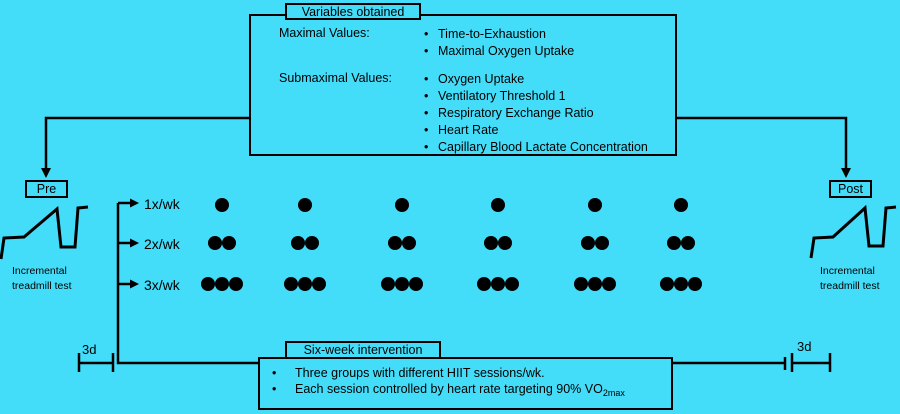 The height and width of the screenshot is (414, 900). I want to click on bullet-text: Capillary Blood Lactate Concentration, so click(543, 146).